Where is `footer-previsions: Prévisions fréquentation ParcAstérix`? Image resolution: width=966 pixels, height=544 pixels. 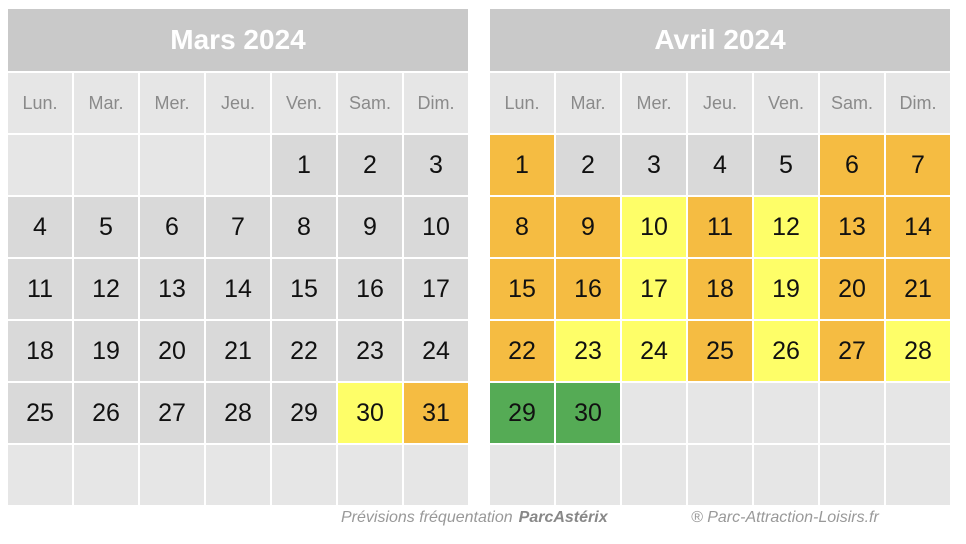 footer-previsions: Prévisions fréquentation ParcAstérix is located at coordinates (474, 518).